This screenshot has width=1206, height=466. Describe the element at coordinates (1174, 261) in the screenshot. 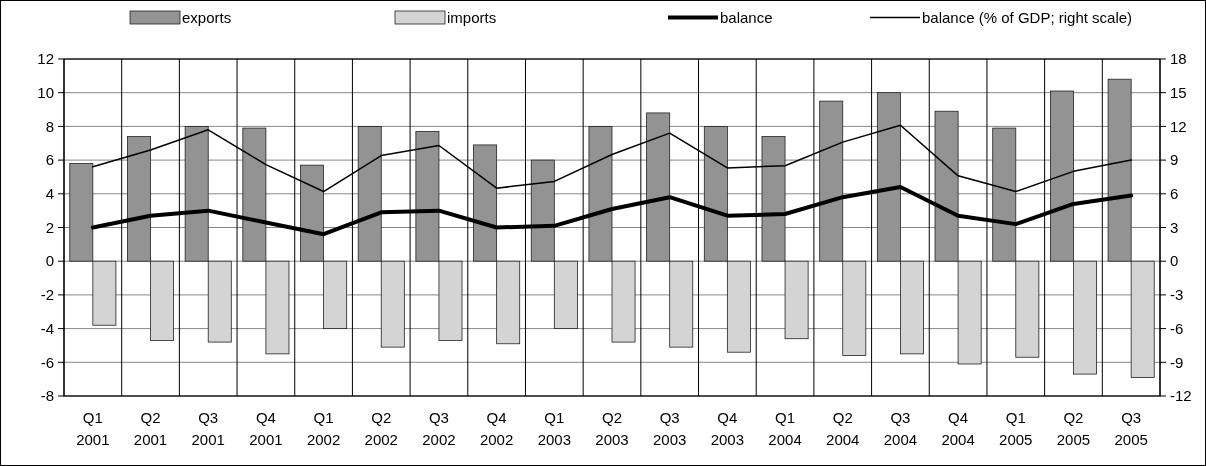

I see `y2-tick-label: 0` at that location.